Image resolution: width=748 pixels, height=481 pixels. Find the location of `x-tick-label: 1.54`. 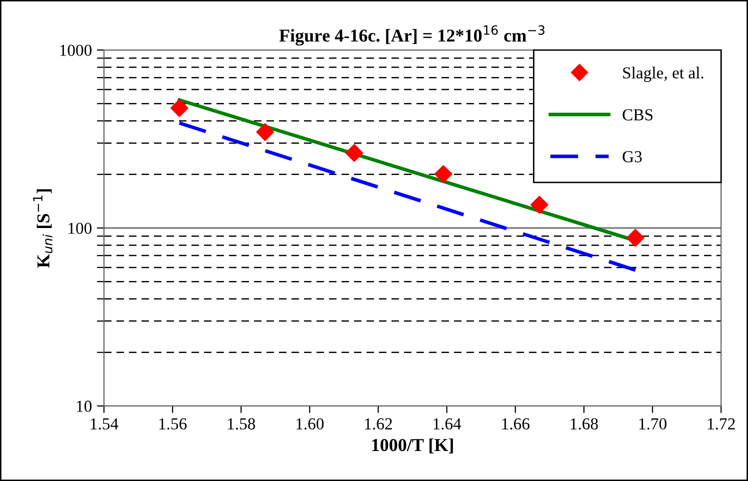

x-tick-label: 1.54 is located at coordinates (104, 424).